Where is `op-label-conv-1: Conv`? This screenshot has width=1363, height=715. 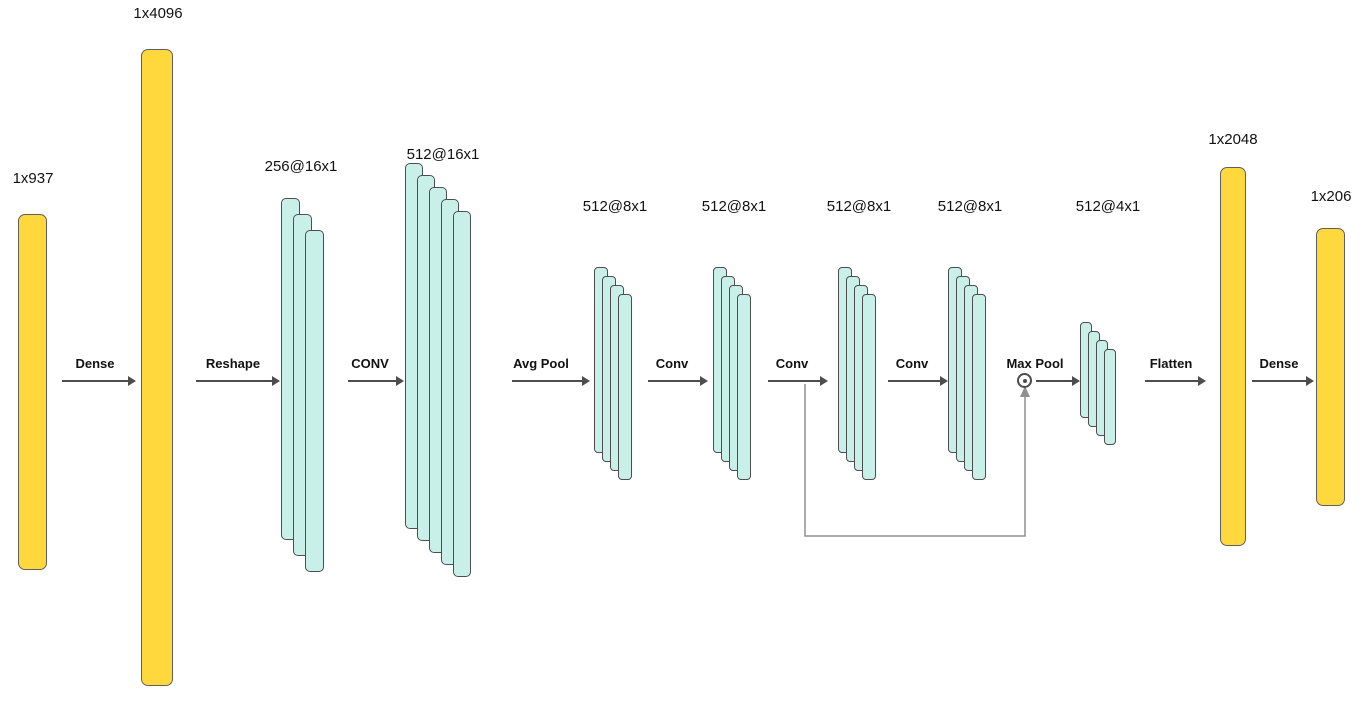
op-label-conv-1: Conv is located at coordinates (672, 363).